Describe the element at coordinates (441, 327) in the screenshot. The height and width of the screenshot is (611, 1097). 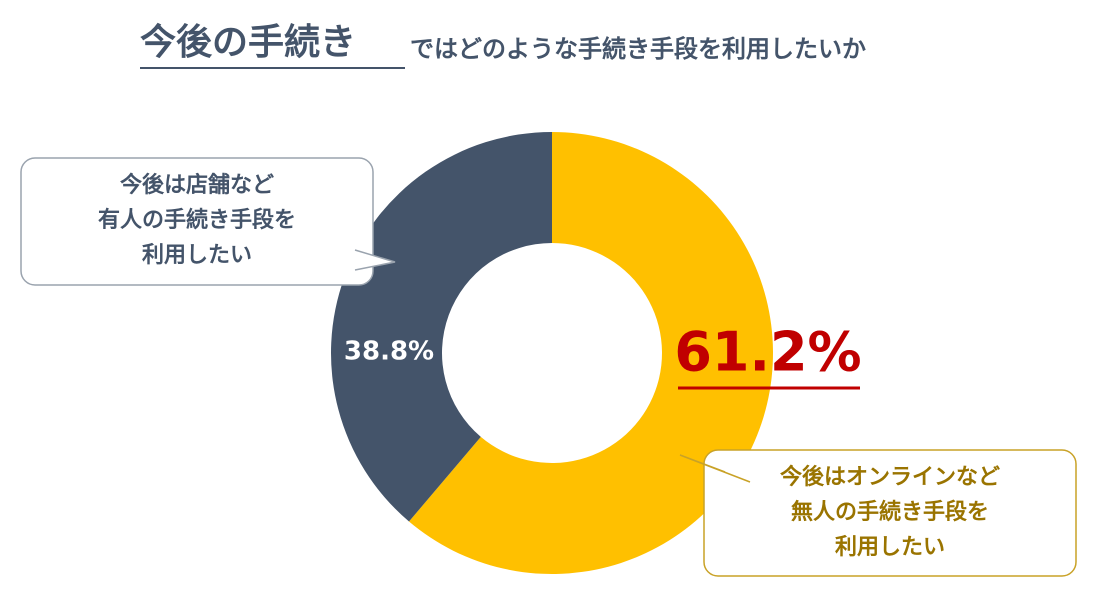
I see `donut-segment` at that location.